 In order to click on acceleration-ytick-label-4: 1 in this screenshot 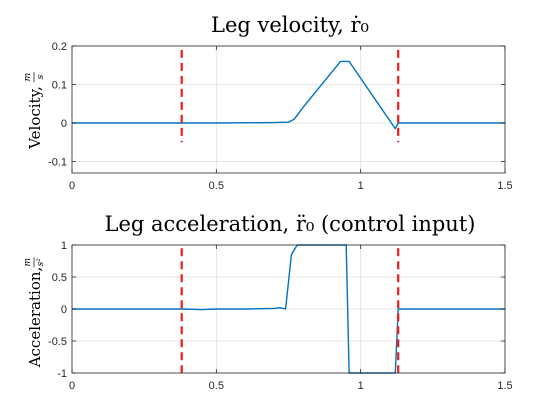, I will do `click(64, 246)`.